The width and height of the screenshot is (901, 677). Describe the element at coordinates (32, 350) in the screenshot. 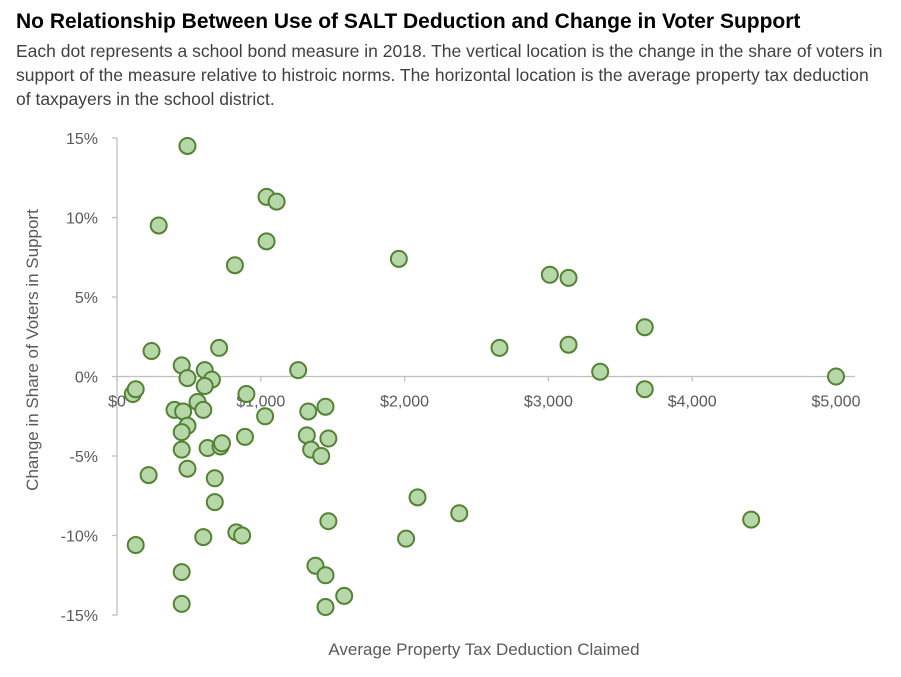

I see `y-axis-label: Change in Share of Voters in Support` at that location.